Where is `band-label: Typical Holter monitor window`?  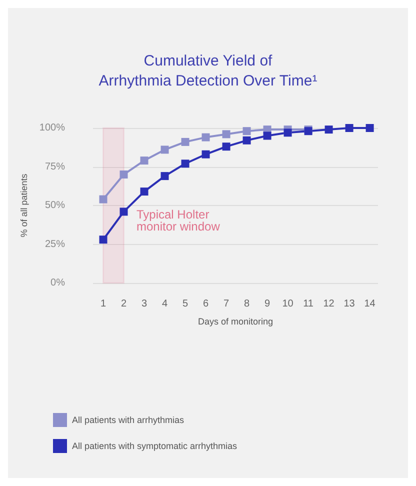 band-label: Typical Holter monitor window is located at coordinates (178, 221).